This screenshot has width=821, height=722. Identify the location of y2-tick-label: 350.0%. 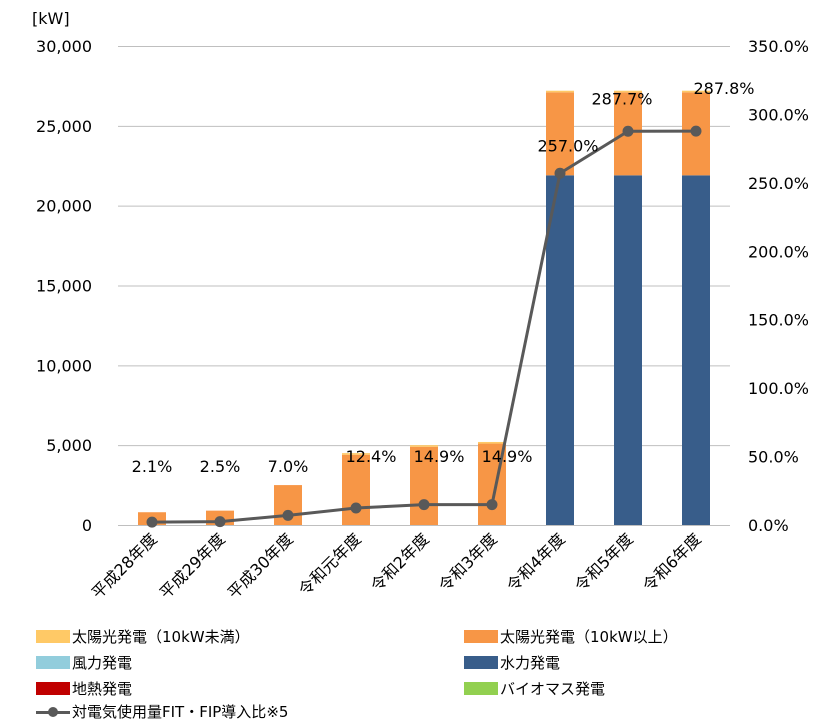
(778, 46).